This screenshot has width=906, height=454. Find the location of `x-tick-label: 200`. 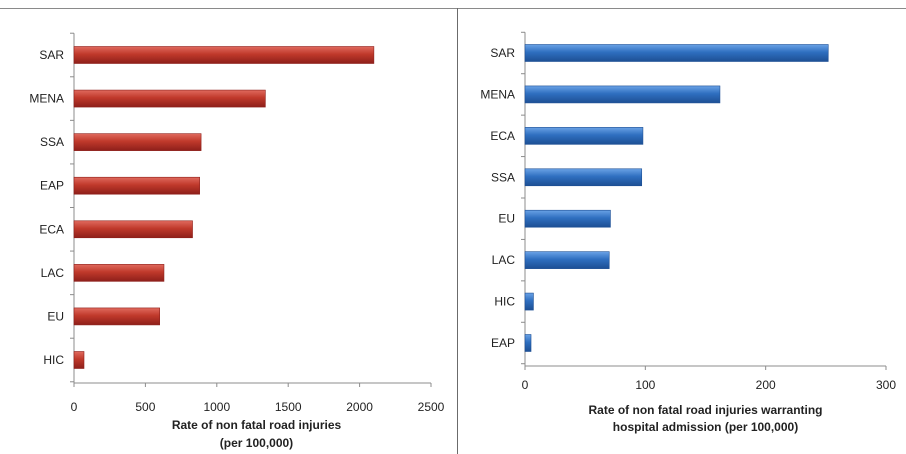

x-tick-label: 200 is located at coordinates (766, 385).